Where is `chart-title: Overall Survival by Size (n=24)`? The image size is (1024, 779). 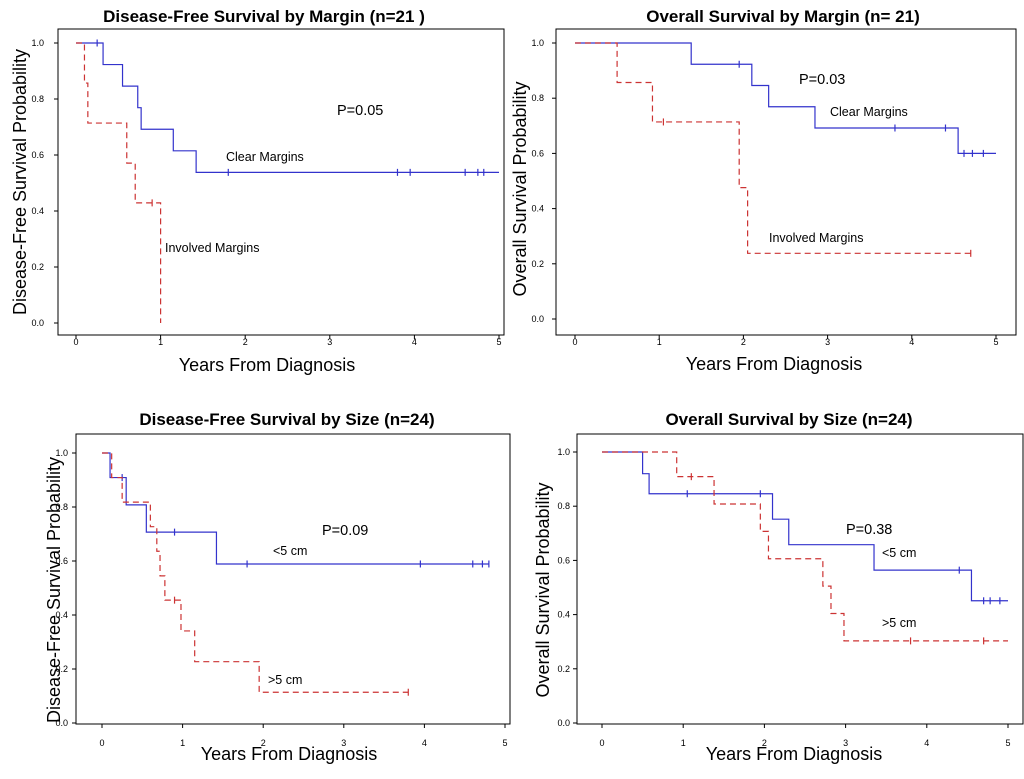
chart-title: Overall Survival by Size (n=24) is located at coordinates (788, 419).